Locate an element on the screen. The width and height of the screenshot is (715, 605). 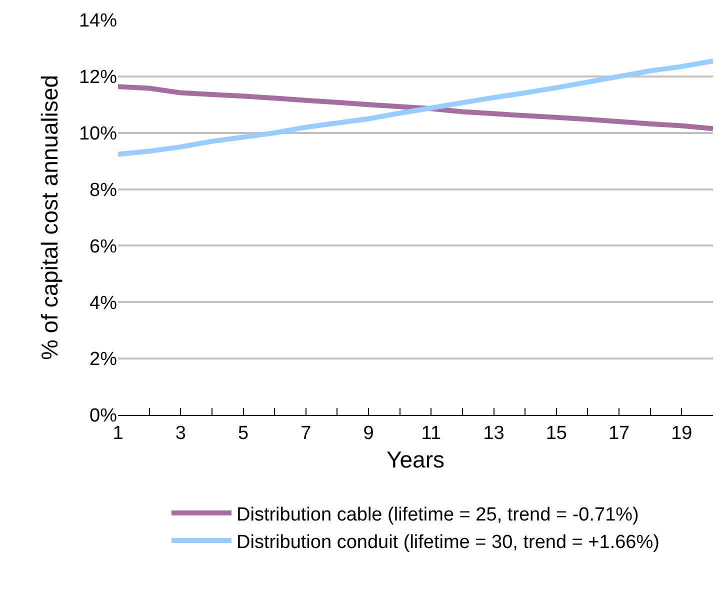
legend-label: Distribution cable (lifetime = 25, trend = -0.71%) is located at coordinates (437, 515).